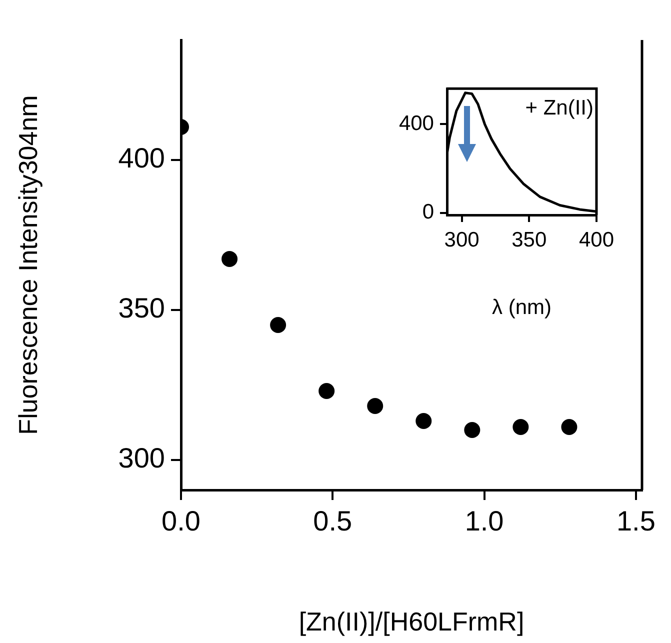 The height and width of the screenshot is (643, 671). Describe the element at coordinates (332, 521) in the screenshot. I see `x-tick-label: 0.5` at that location.